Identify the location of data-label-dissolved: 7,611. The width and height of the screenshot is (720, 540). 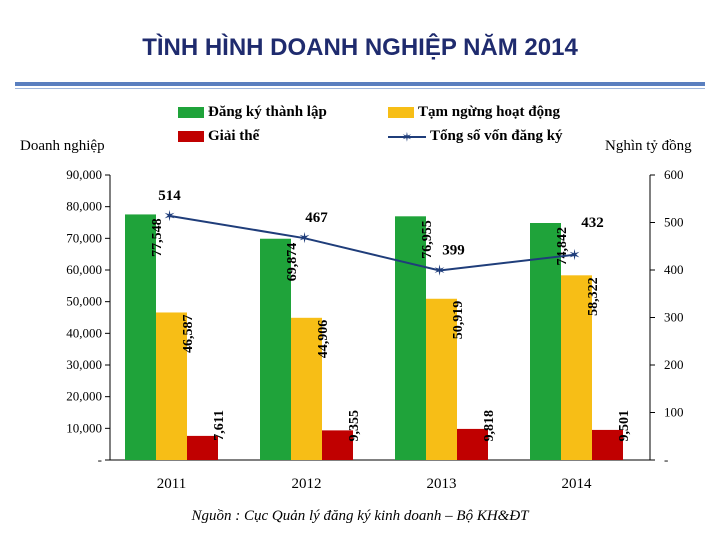
(219, 425).